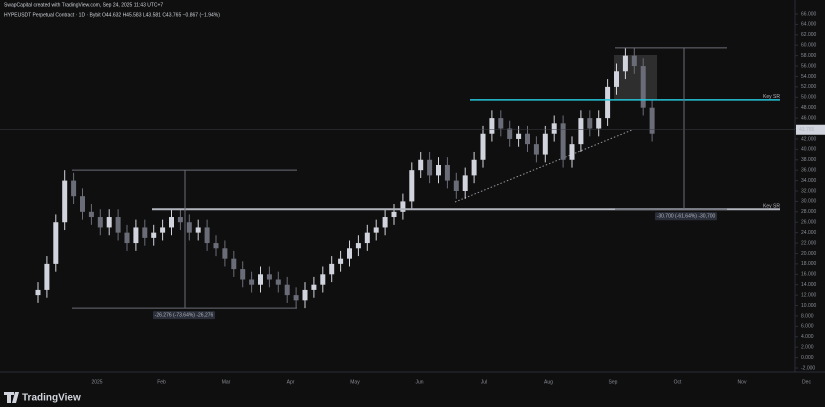 Image resolution: width=825 pixels, height=407 pixels. What do you see at coordinates (809, 233) in the screenshot?
I see `y-tick-label: 24.000` at bounding box center [809, 233].